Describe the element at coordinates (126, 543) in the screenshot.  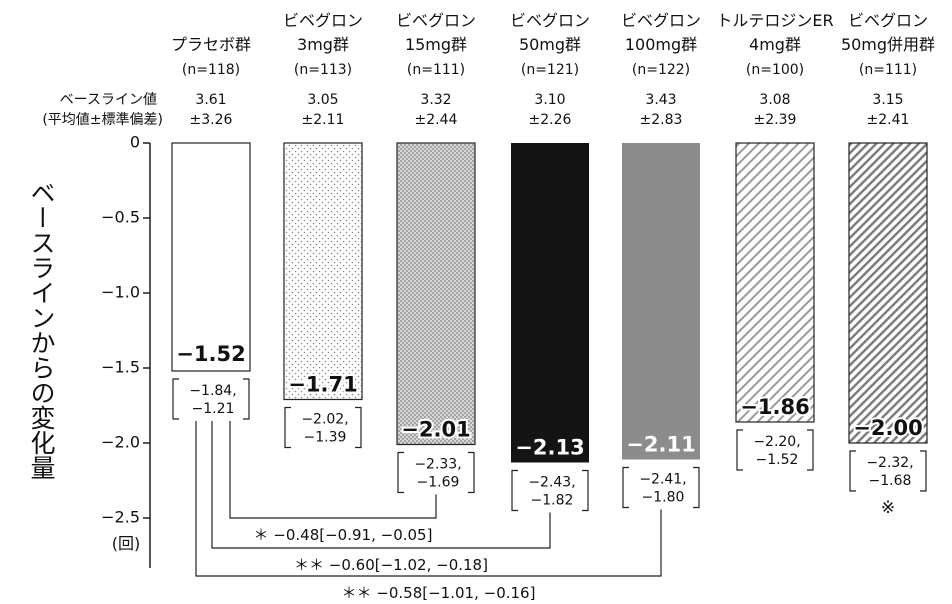
I see `y-unit-label: (回)` at that location.